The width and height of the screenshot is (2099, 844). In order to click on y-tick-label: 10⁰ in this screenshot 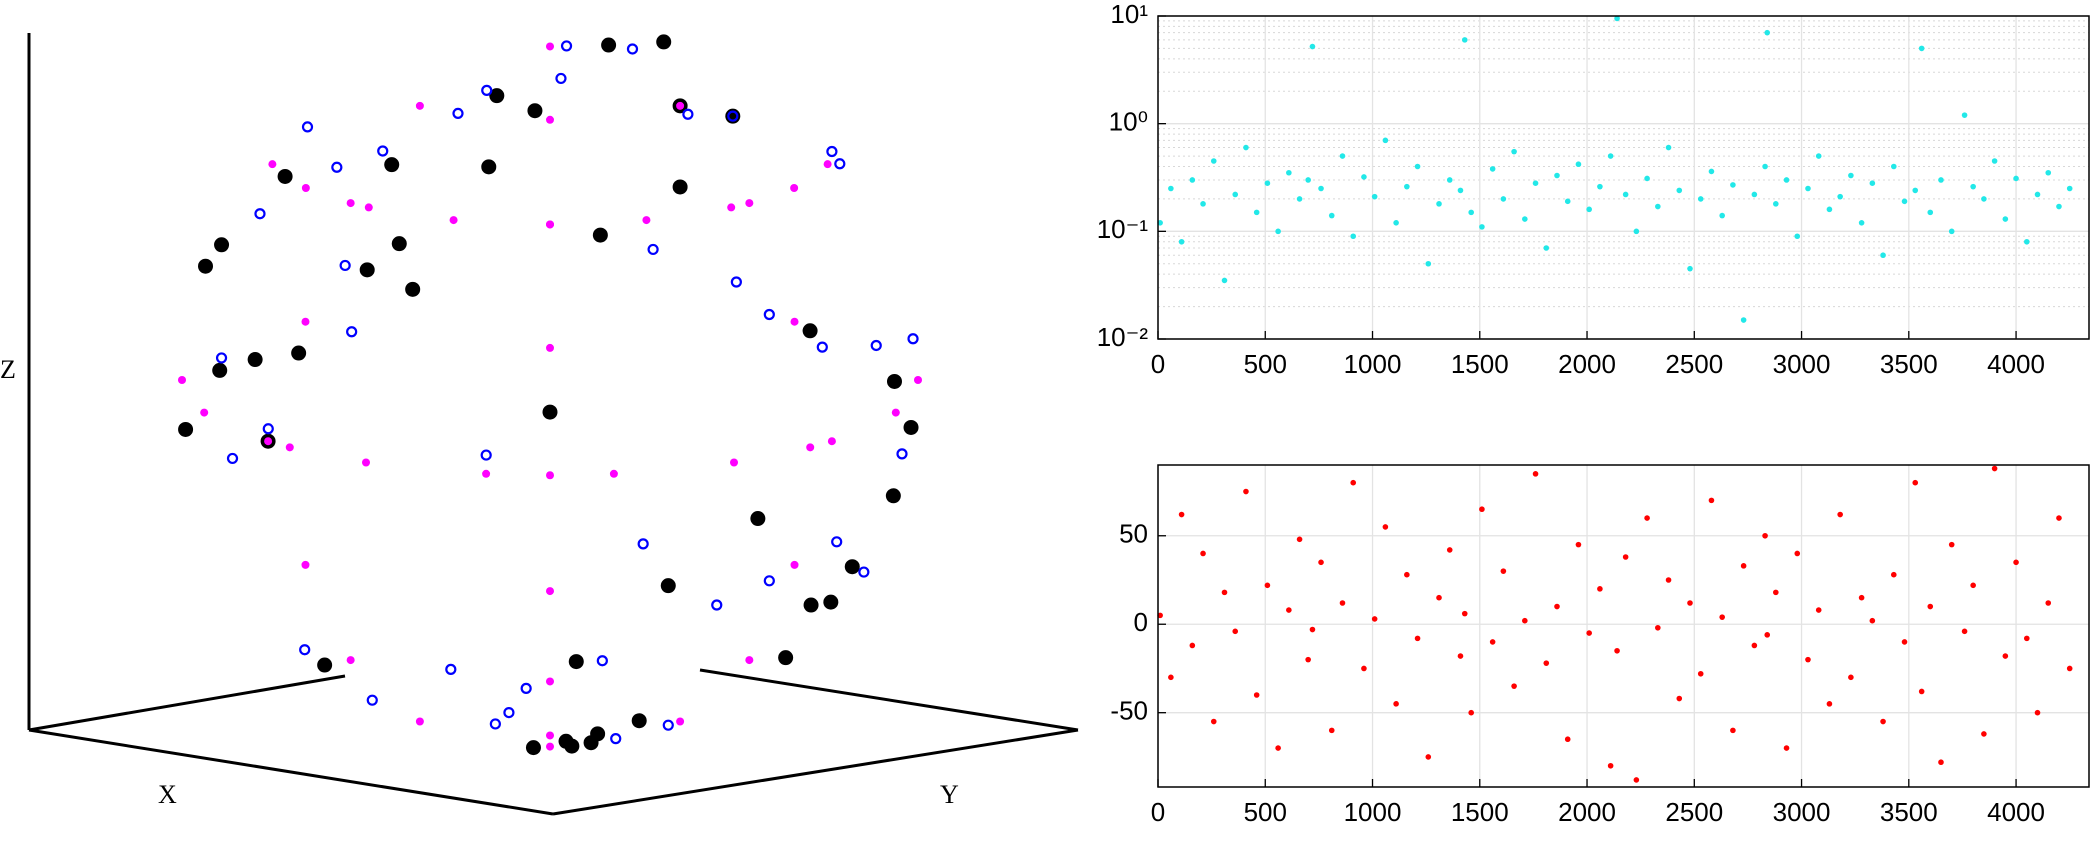, I will do `click(1128, 122)`.